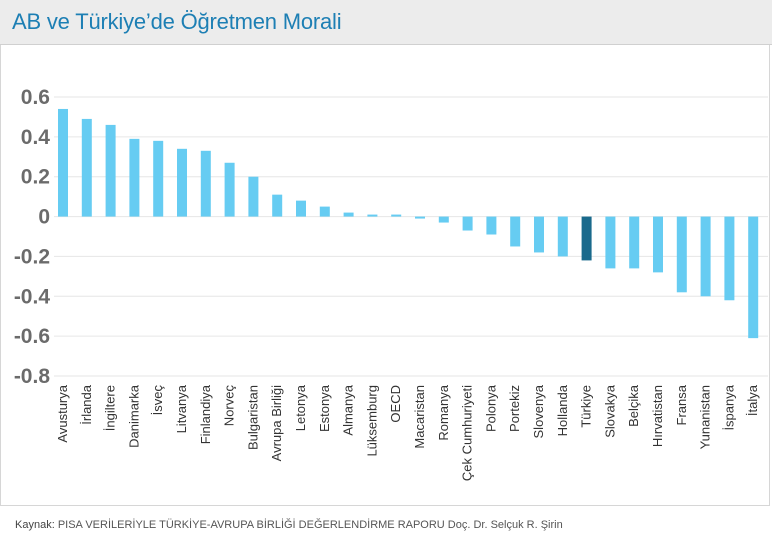 The image size is (772, 550). Describe the element at coordinates (562, 410) in the screenshot. I see `x-tick-label: Hollanda` at that location.